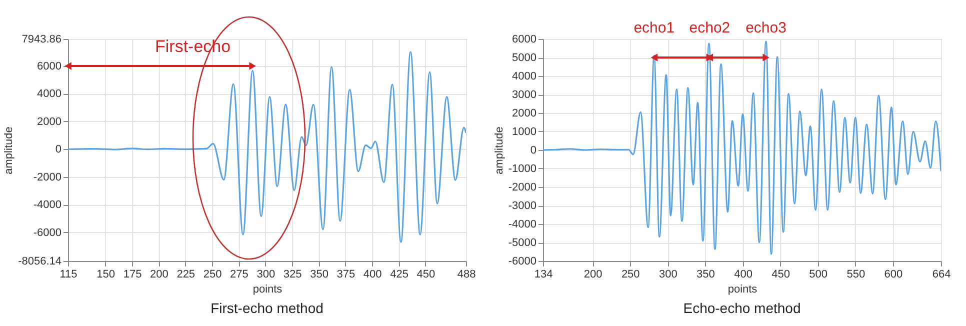 The height and width of the screenshot is (326, 966). What do you see at coordinates (524, 95) in the screenshot?
I see `y-tick-label: 3000` at bounding box center [524, 95].